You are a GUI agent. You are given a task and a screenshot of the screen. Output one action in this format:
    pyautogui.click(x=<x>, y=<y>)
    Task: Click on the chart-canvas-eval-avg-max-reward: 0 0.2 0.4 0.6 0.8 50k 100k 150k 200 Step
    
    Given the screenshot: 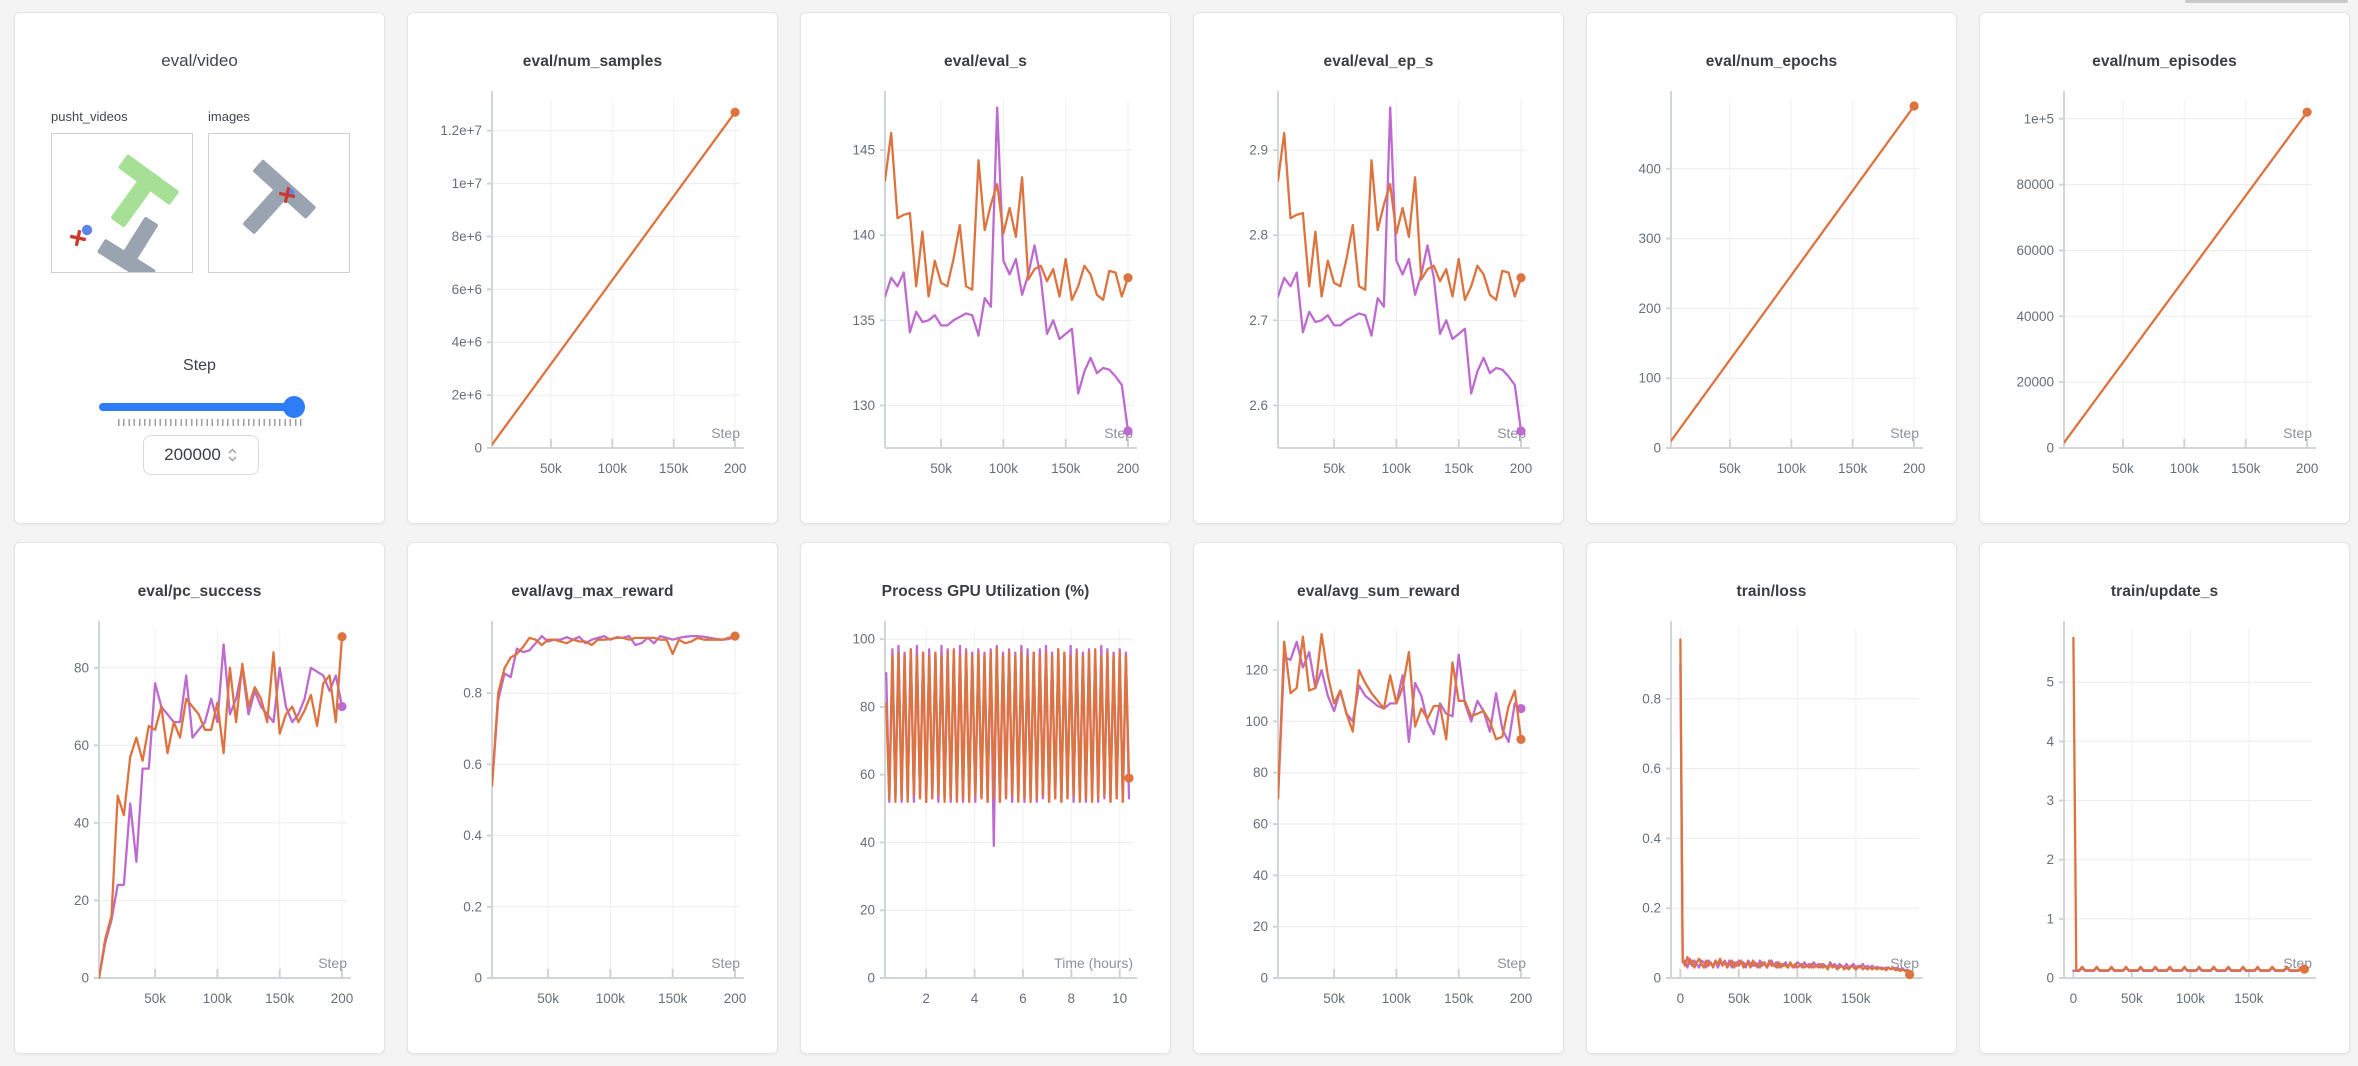 What is the action you would take?
    pyautogui.click(x=593, y=827)
    